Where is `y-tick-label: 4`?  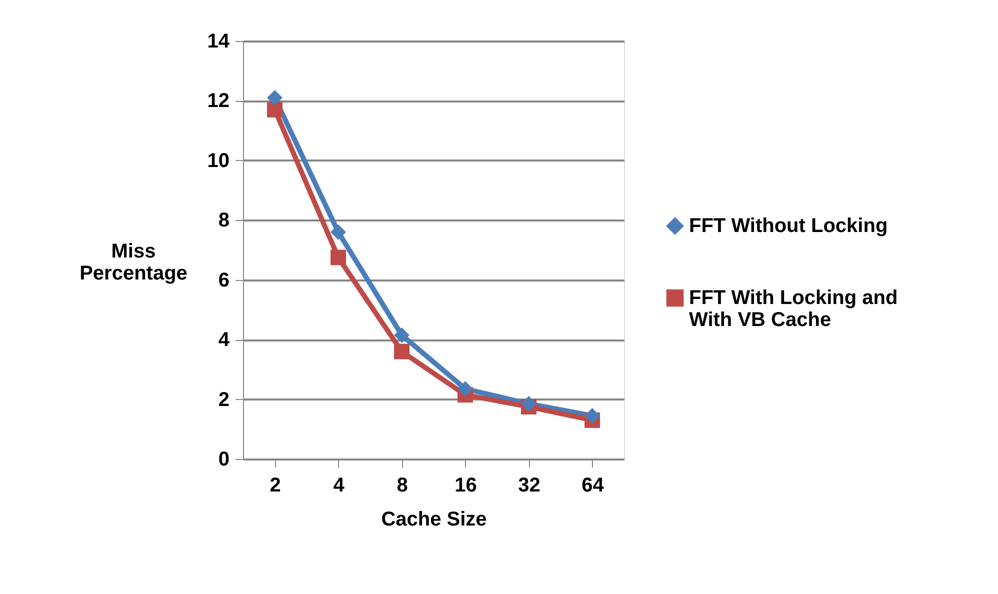 y-tick-label: 4 is located at coordinates (224, 340).